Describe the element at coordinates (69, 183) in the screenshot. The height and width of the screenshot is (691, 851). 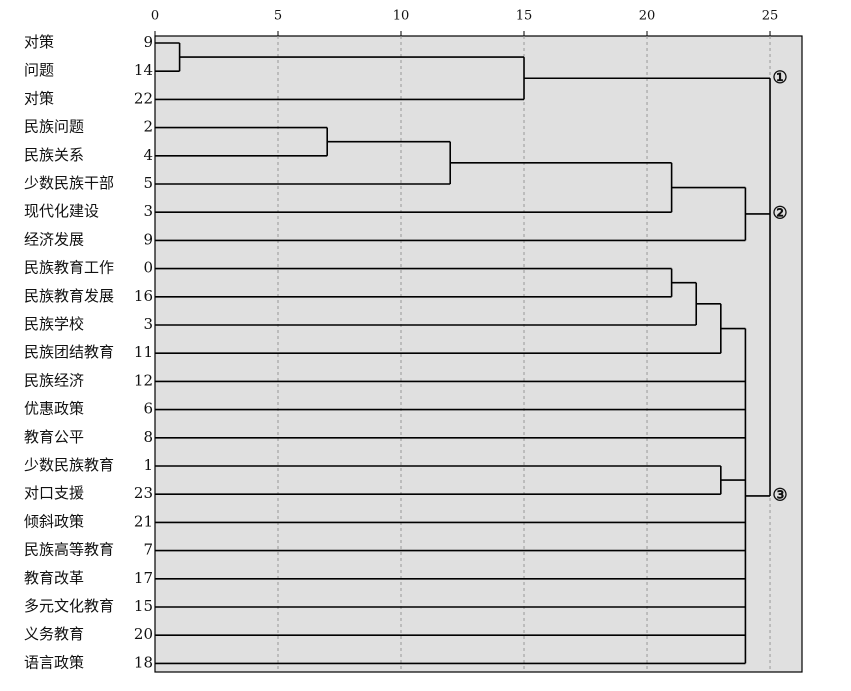
I see `leaf-label: 少数民族干部` at that location.